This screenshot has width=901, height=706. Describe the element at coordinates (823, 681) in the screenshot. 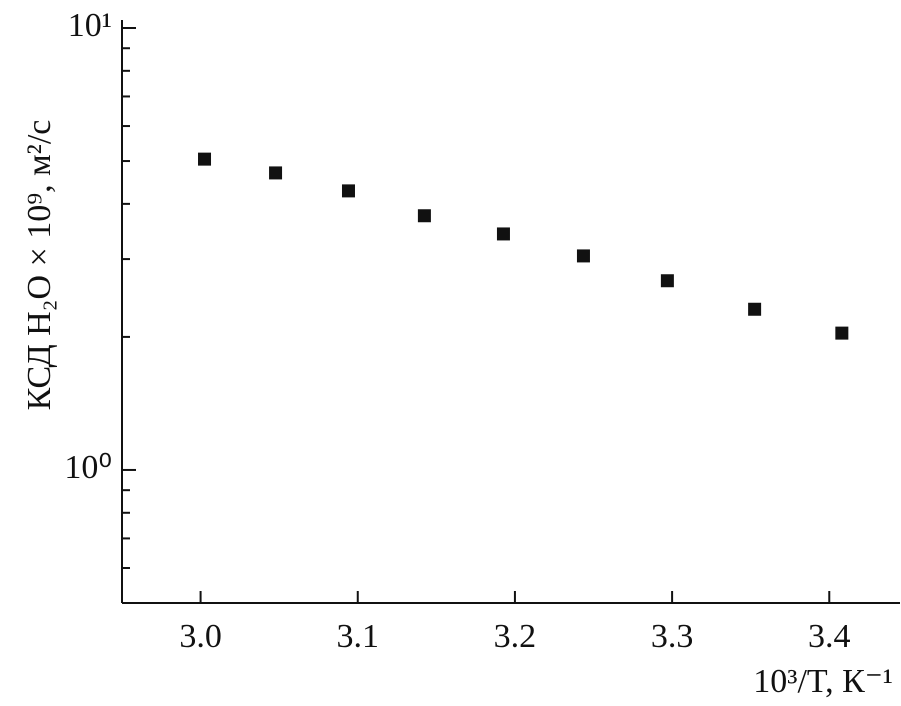

I see `x-axis-label: 10³/T, К⁻¹` at that location.